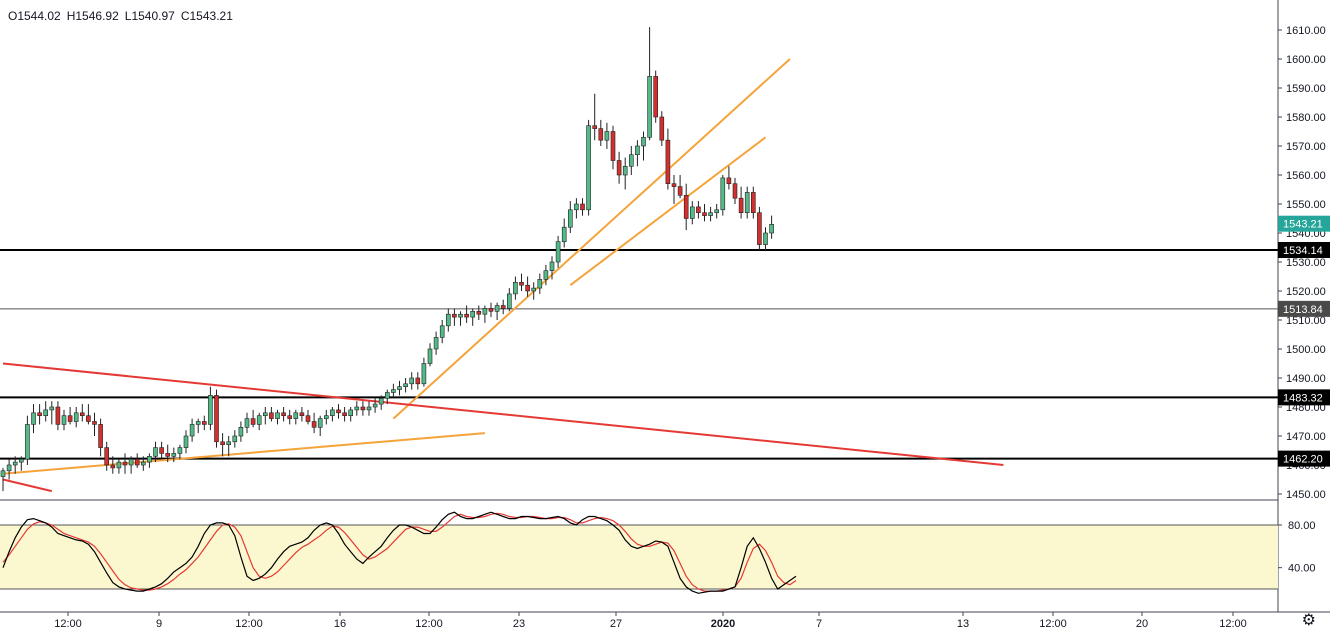 The width and height of the screenshot is (1330, 632). Describe the element at coordinates (1306, 263) in the screenshot. I see `y-tick-label: 1530.00` at that location.